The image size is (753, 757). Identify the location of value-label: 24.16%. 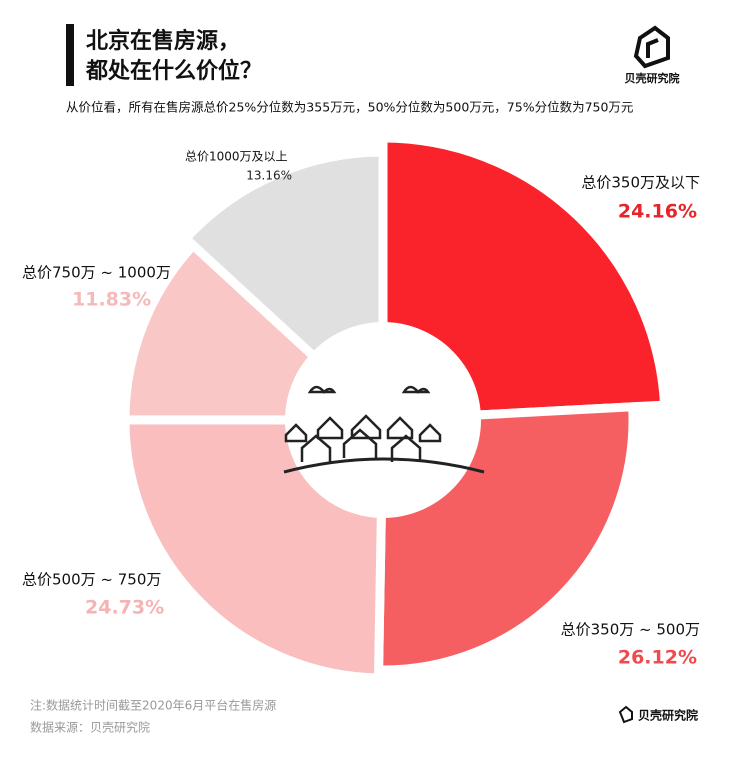
(657, 212).